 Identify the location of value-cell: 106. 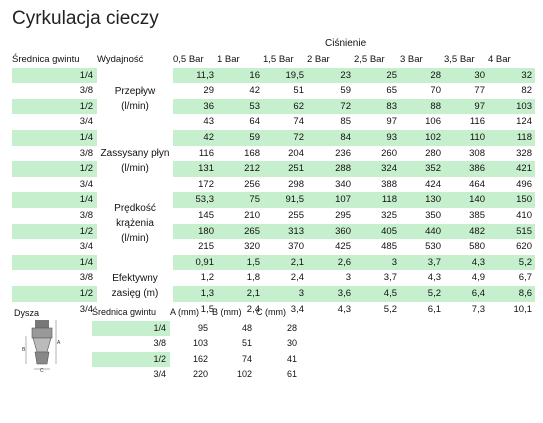
(433, 122).